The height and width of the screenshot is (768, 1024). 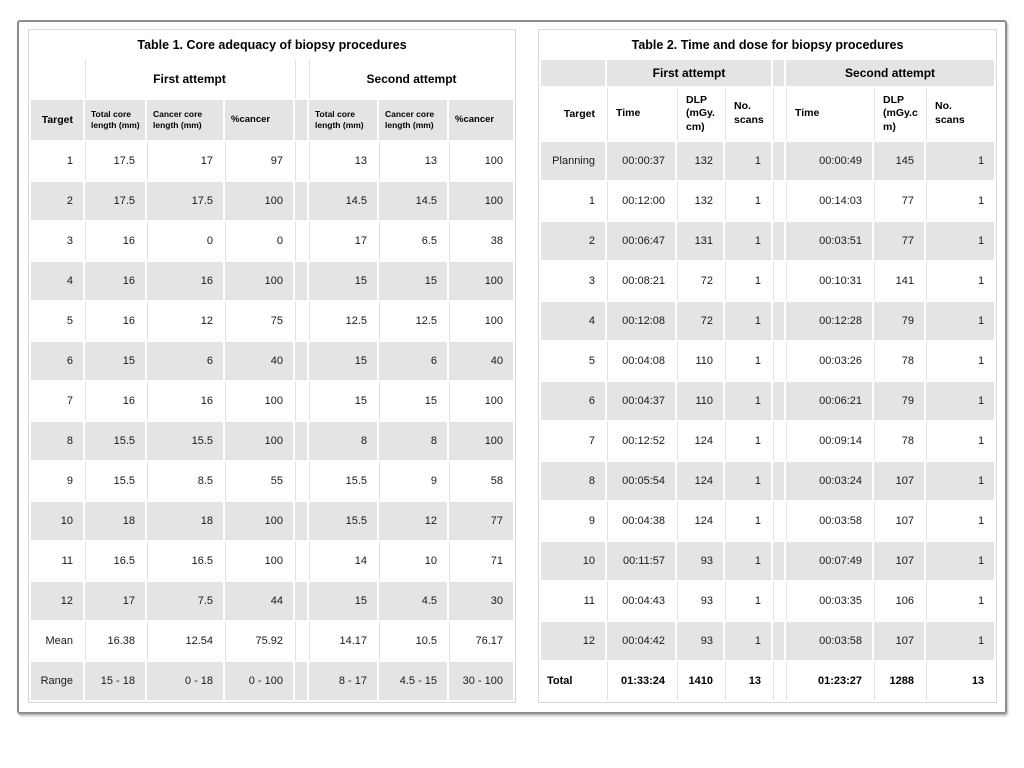 I want to click on data-cell: 17, so click(x=343, y=241).